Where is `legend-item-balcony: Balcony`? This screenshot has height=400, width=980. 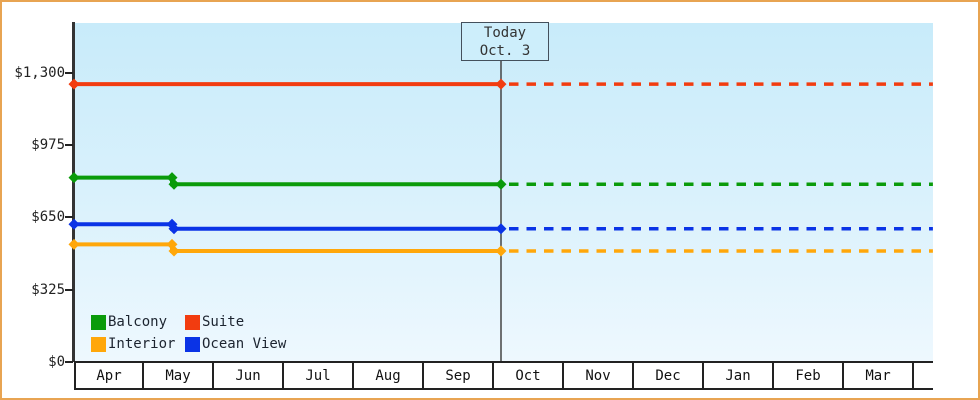 legend-item-balcony: Balcony is located at coordinates (138, 322).